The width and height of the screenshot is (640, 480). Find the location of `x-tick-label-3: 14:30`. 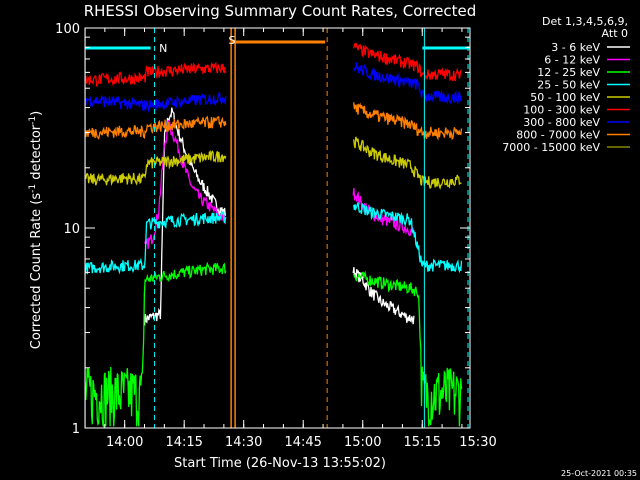

x-tick-label-3: 14:30 is located at coordinates (243, 442).